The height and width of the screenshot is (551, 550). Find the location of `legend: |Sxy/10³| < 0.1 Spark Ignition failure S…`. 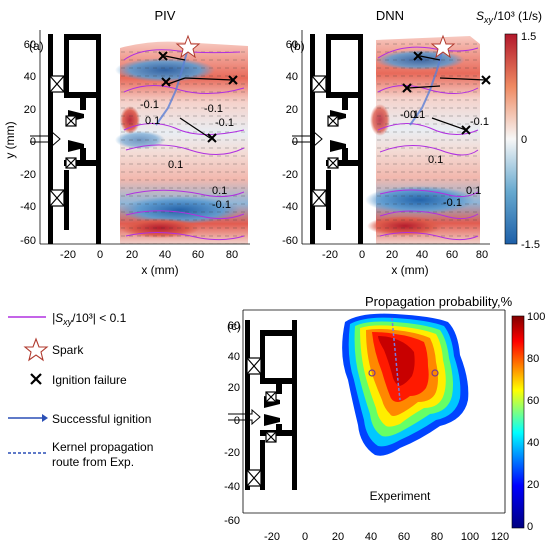

legend: |Sxy/10³| < 0.1 Spark Ignition failure S… is located at coordinates (80, 390).